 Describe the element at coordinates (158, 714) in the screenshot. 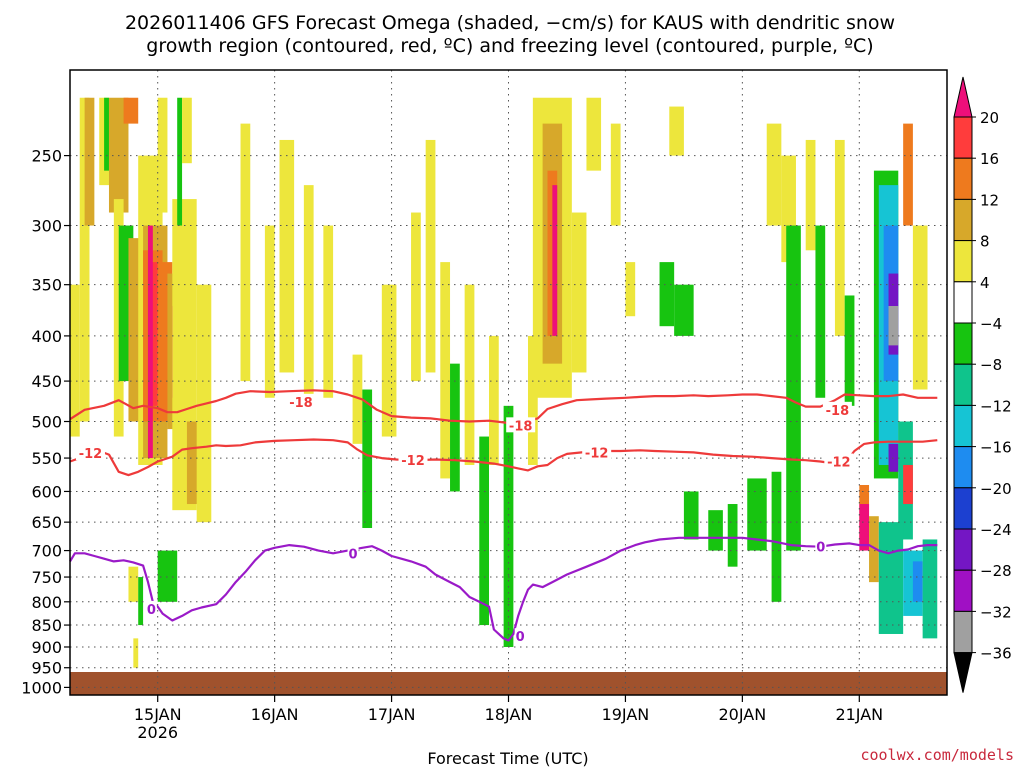

I see `x-tick-label-15JAN: 15JAN` at that location.